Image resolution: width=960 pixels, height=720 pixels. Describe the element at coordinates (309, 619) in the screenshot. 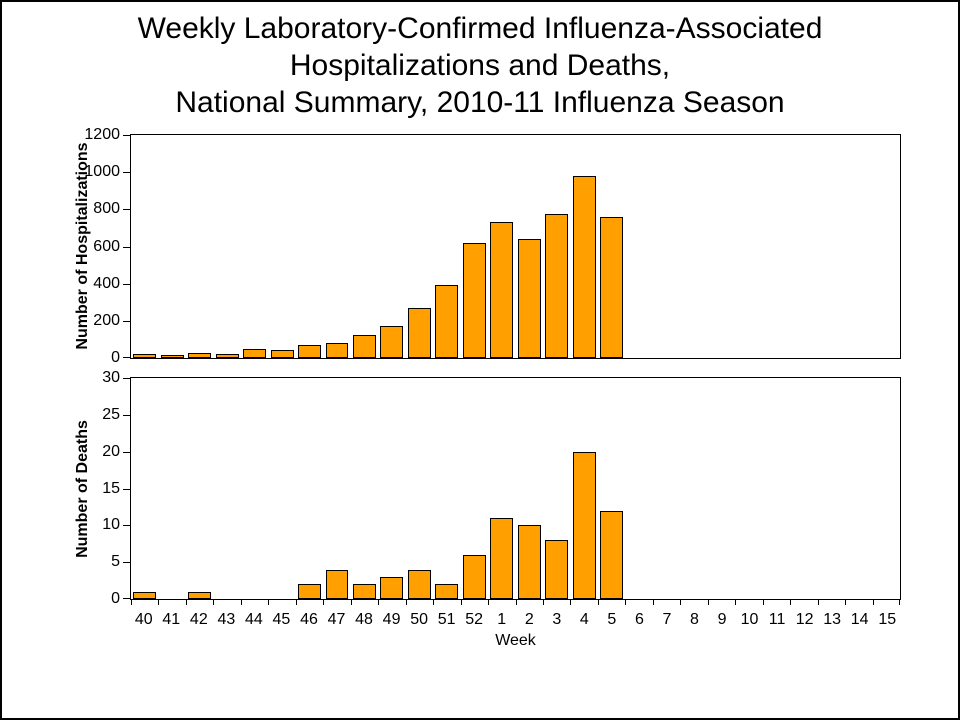

I see `x-axis-tick-label: 46` at that location.